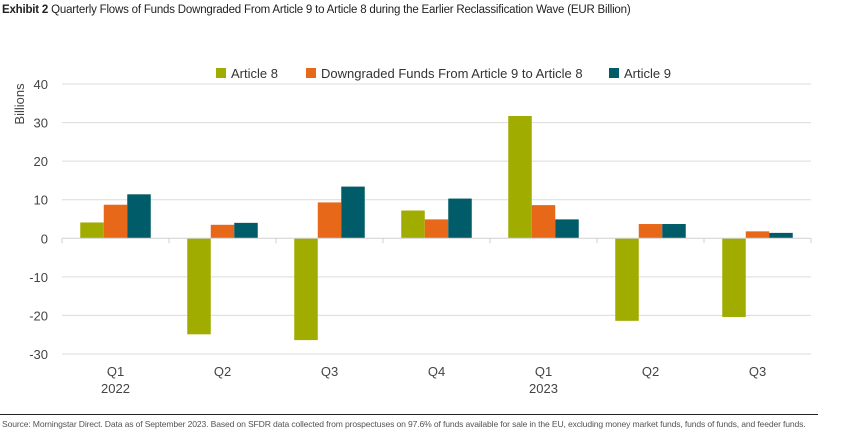 Image resolution: width=856 pixels, height=436 pixels. What do you see at coordinates (44, 238) in the screenshot?
I see `y-tick-label: 0` at bounding box center [44, 238].